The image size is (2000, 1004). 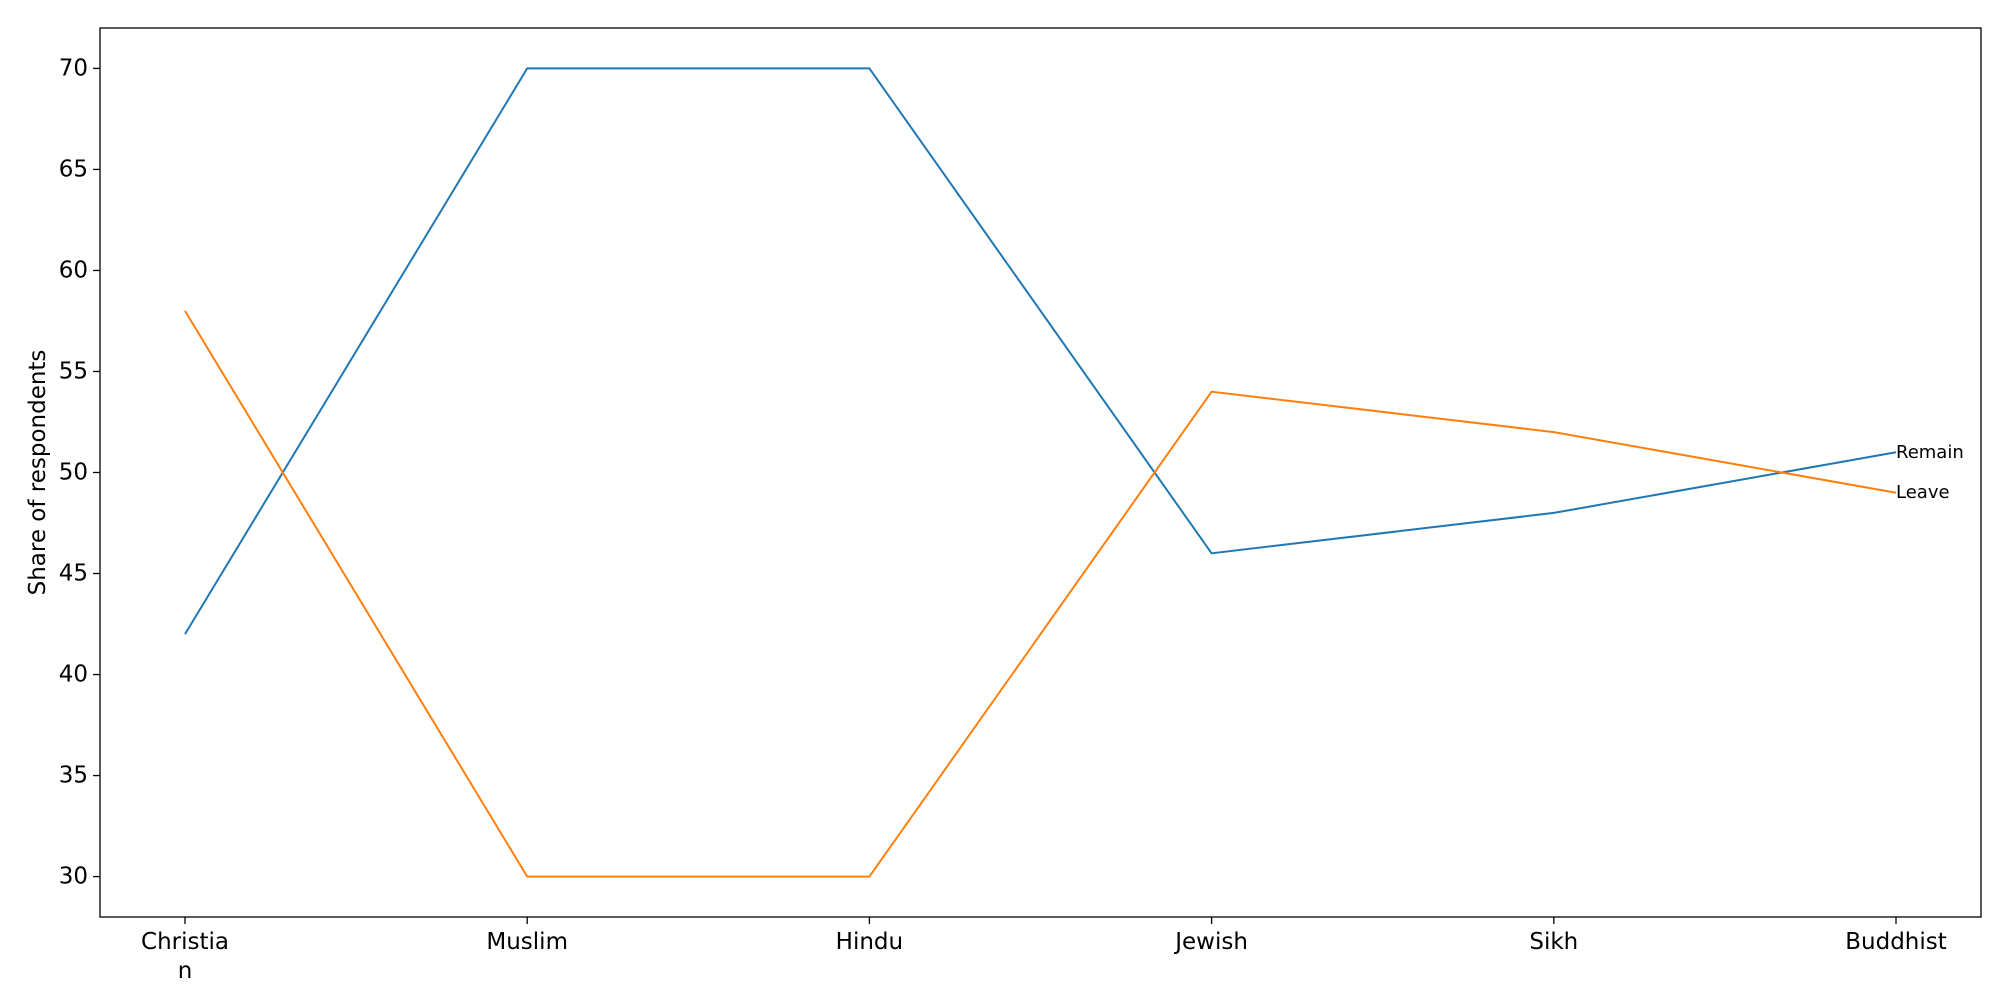 I want to click on y-tick-label: 60, so click(x=73, y=270).